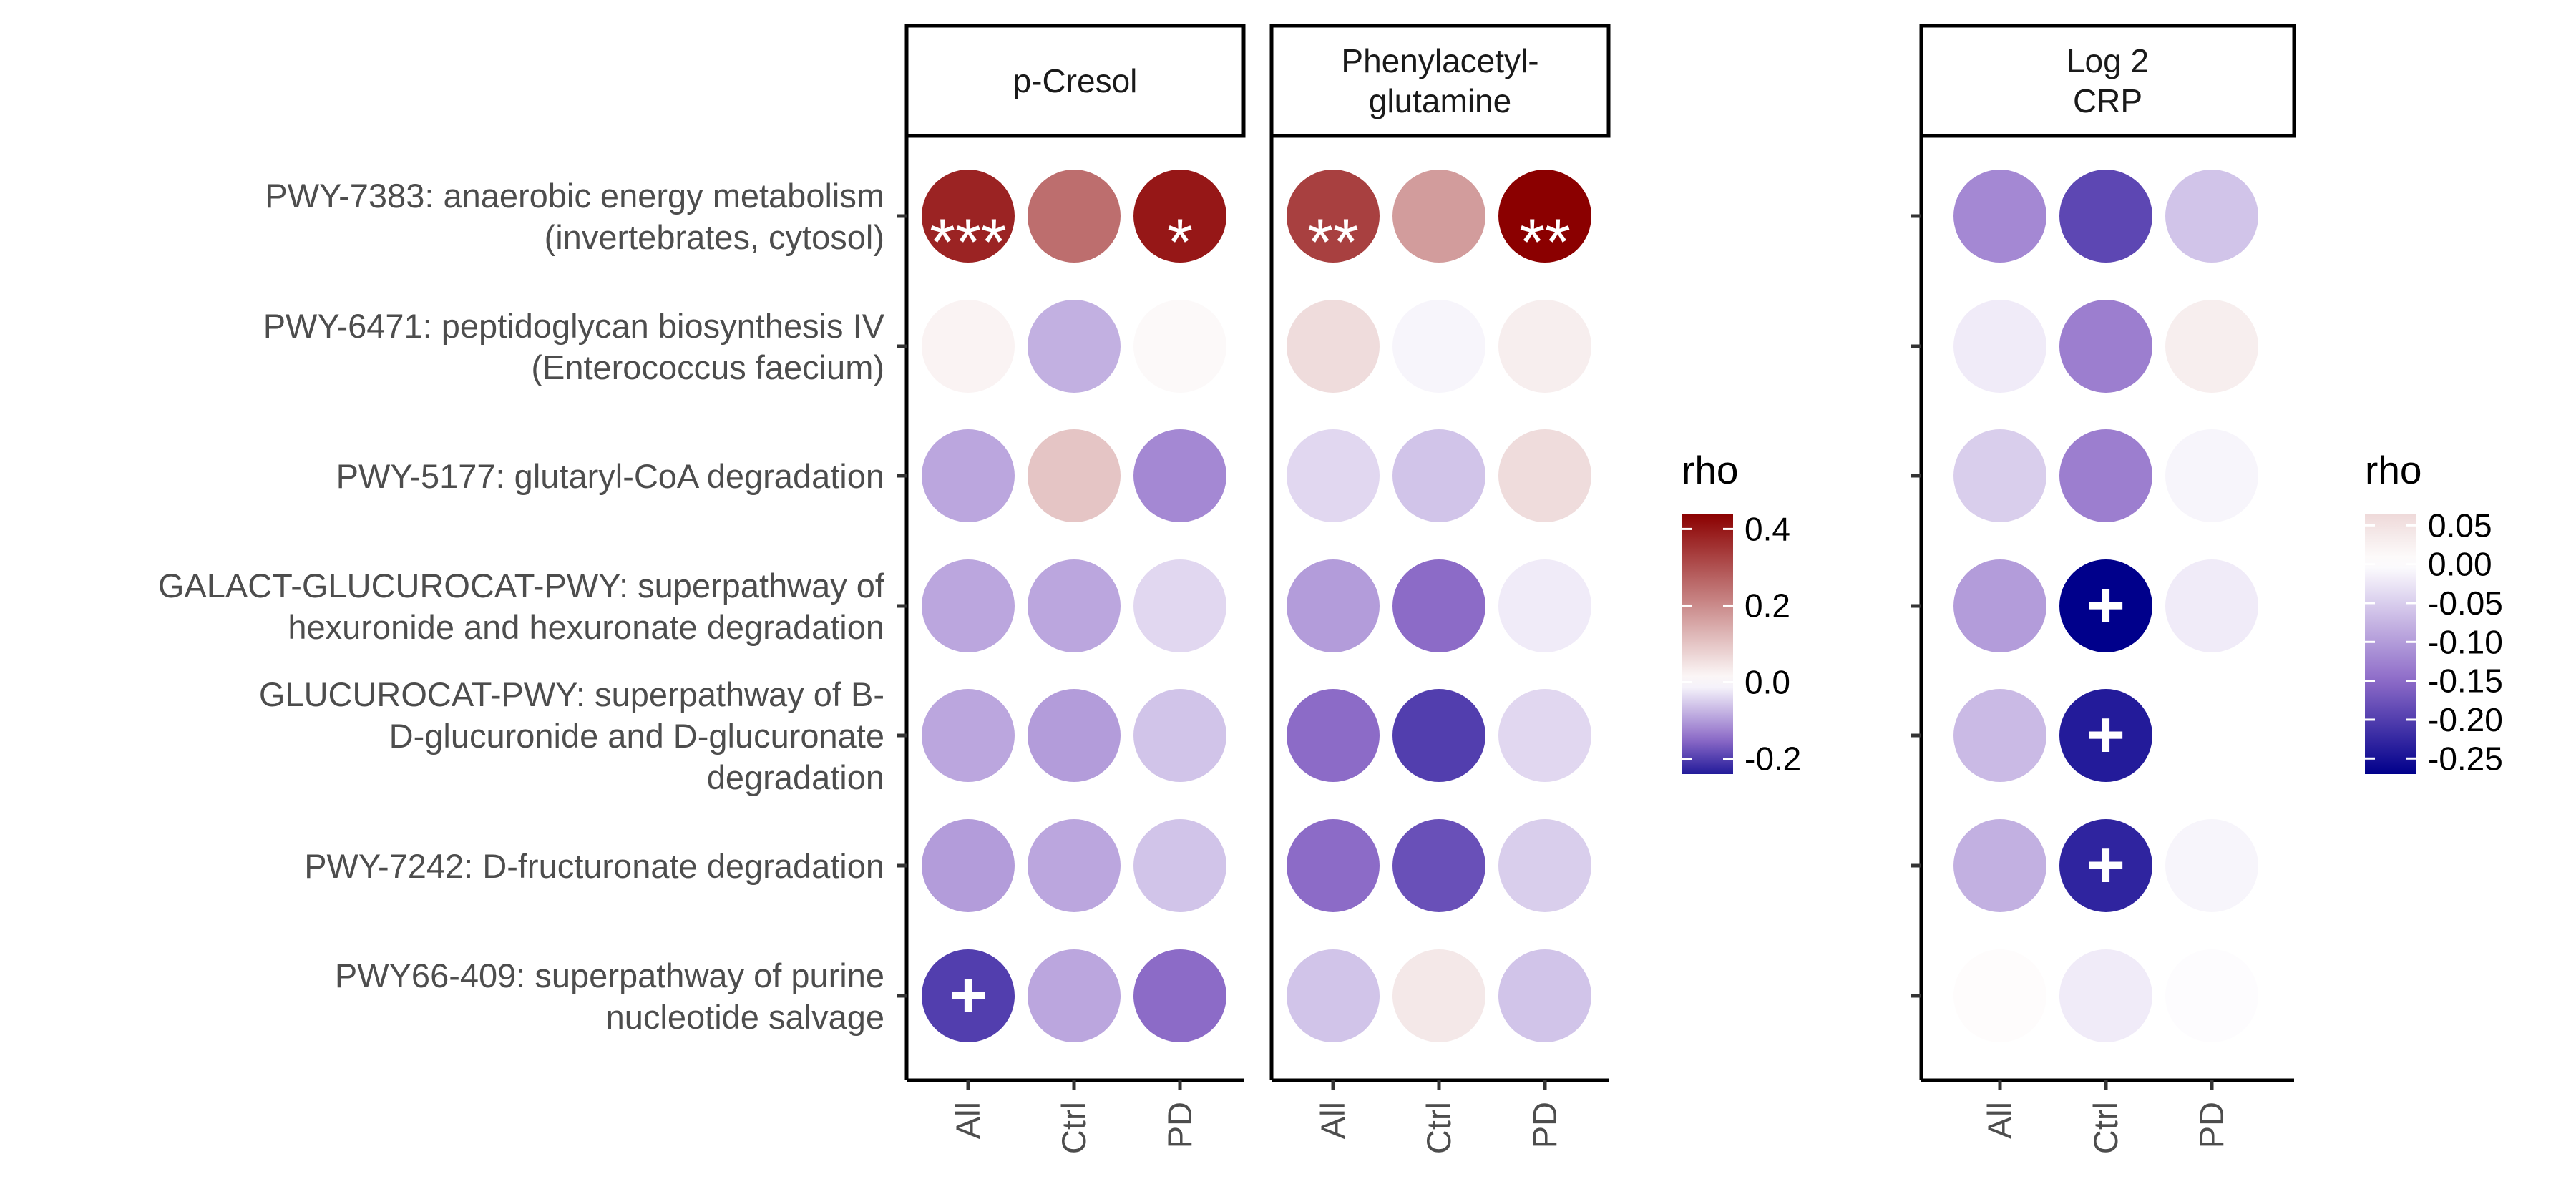 Image resolution: width=2576 pixels, height=1184 pixels. I want to click on dot-p-cresol-pwy-7383-all, so click(968, 216).